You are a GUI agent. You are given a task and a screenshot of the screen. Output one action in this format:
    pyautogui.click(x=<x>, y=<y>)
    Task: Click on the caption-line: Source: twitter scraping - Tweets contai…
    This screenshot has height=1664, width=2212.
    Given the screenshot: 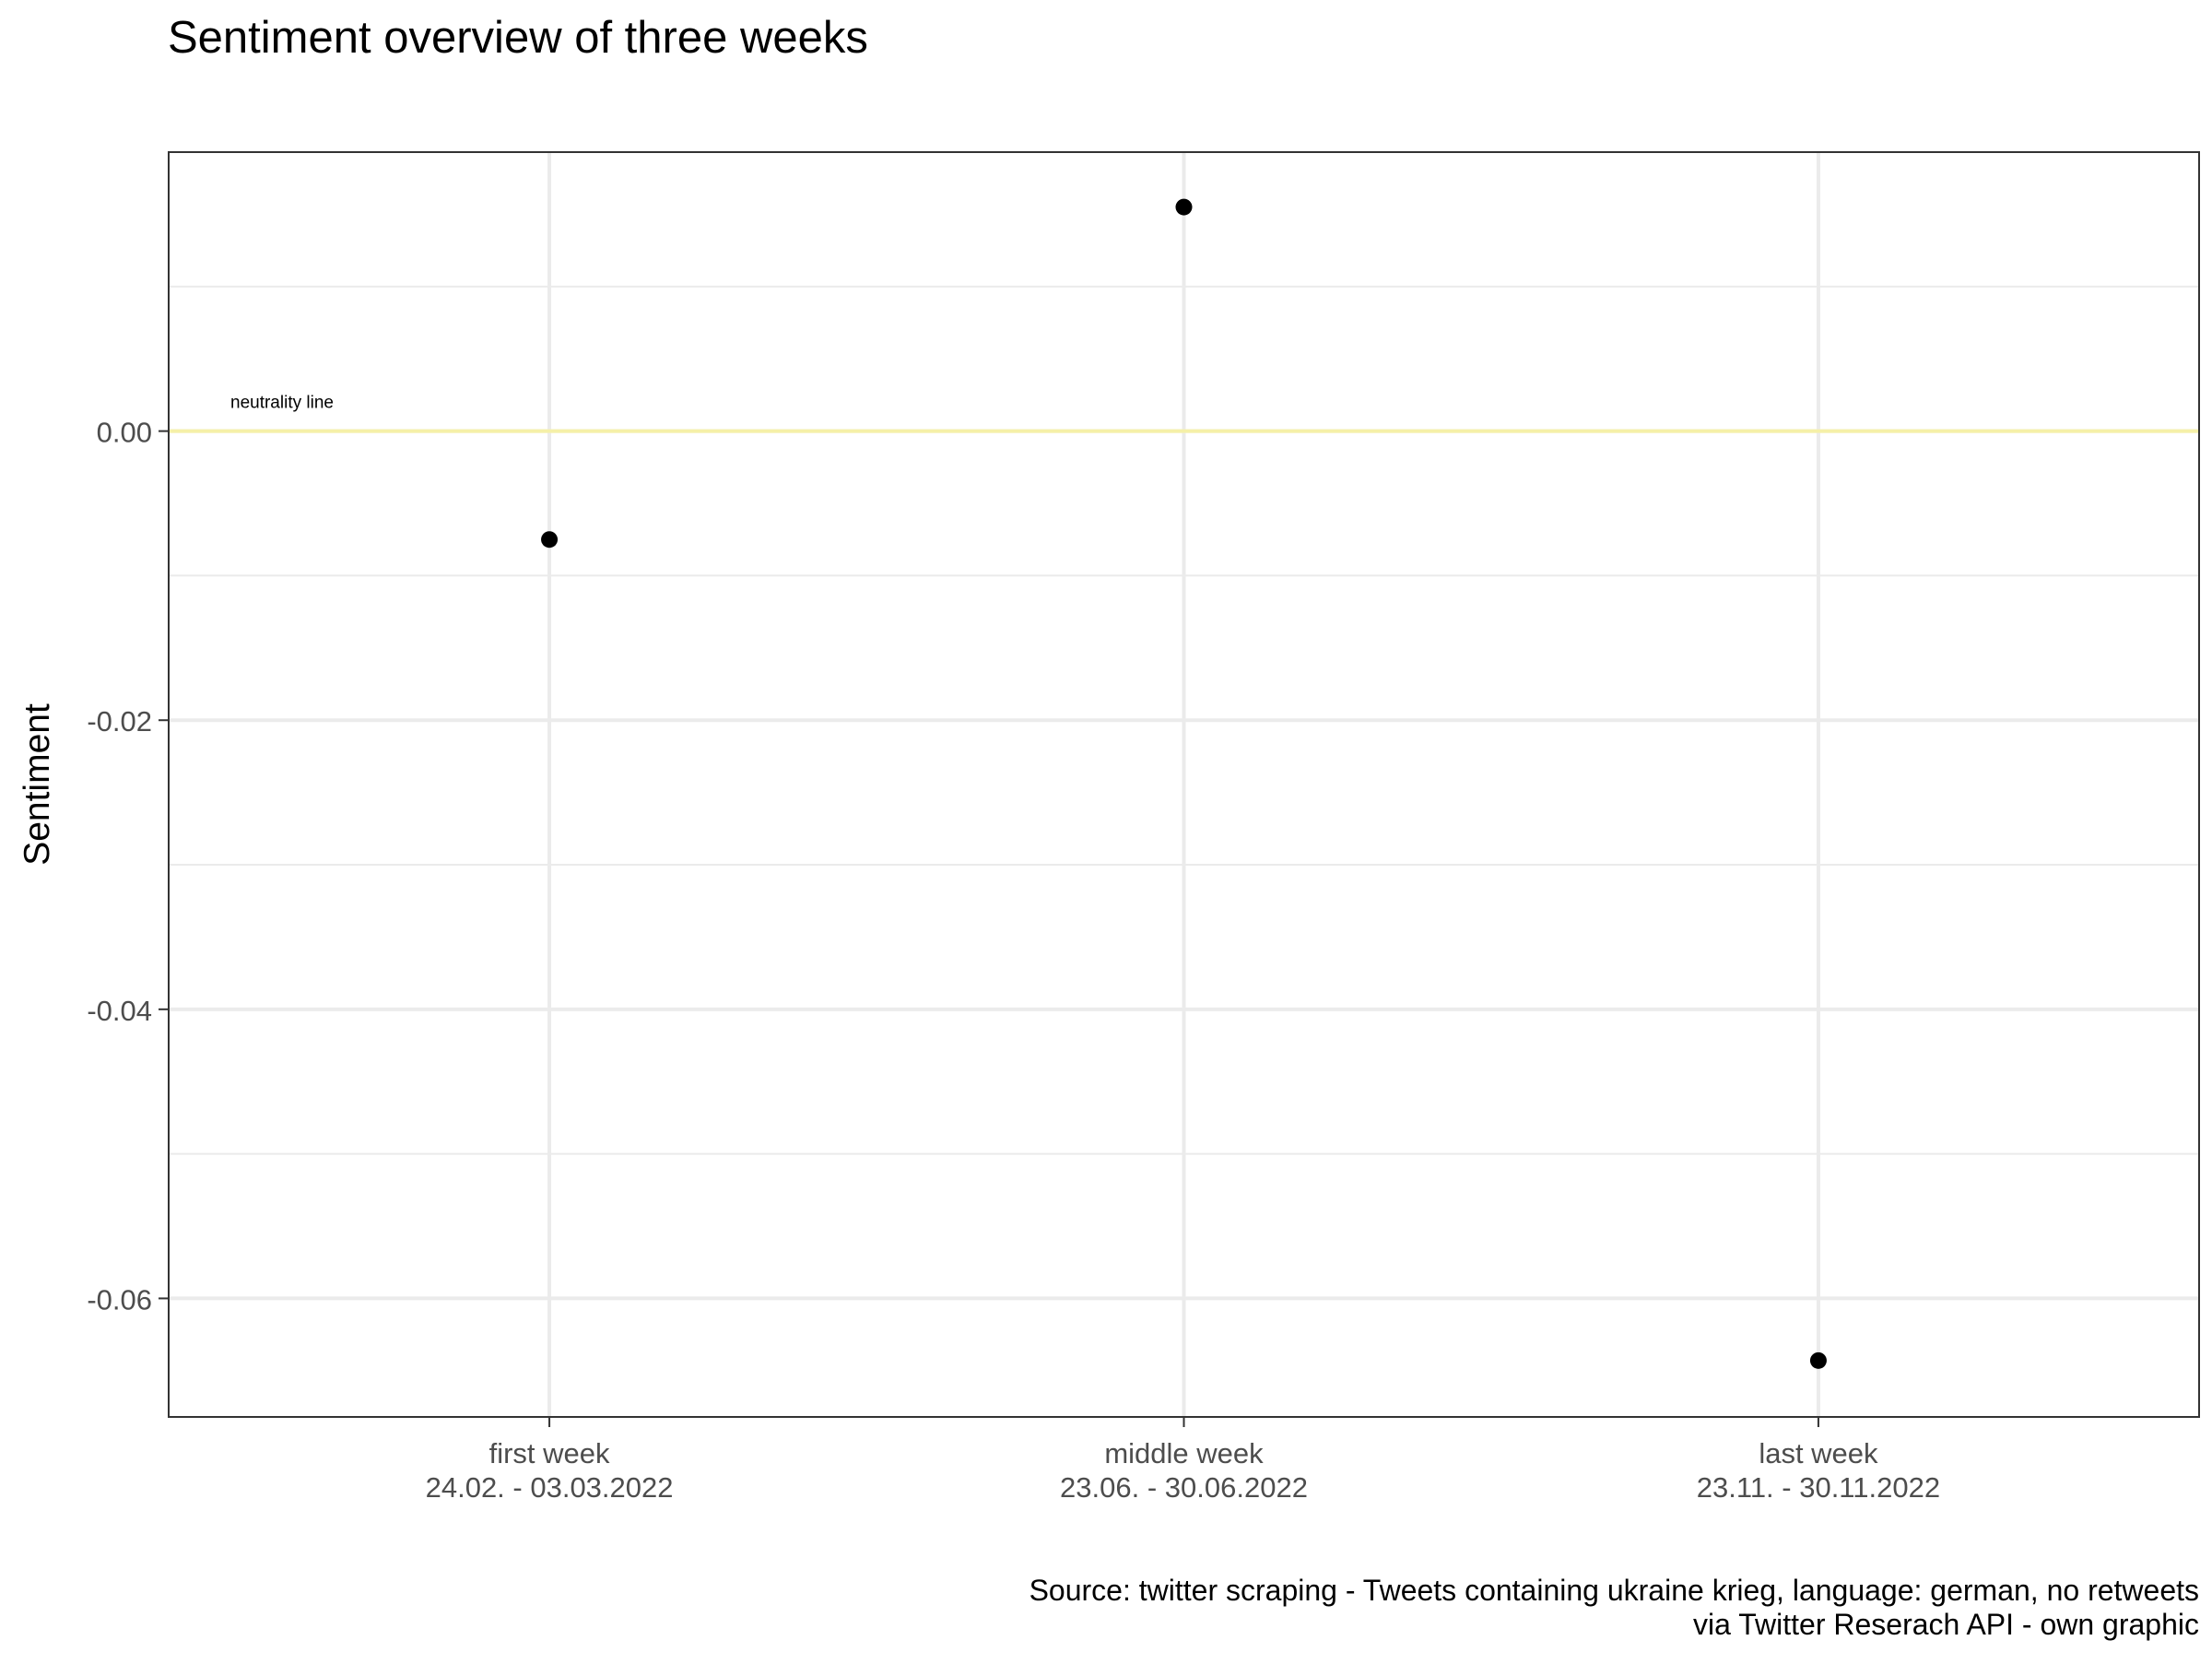 What is the action you would take?
    pyautogui.click(x=1614, y=1590)
    